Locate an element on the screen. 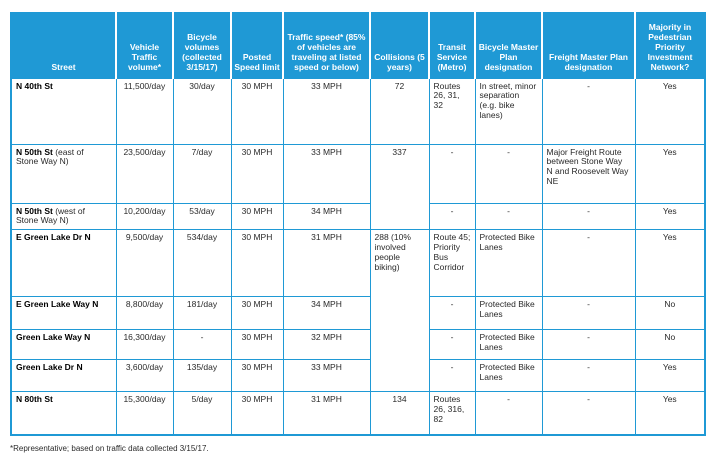 This screenshot has width=712, height=465. cell-street: Green Lake Dr N is located at coordinates (63, 376).